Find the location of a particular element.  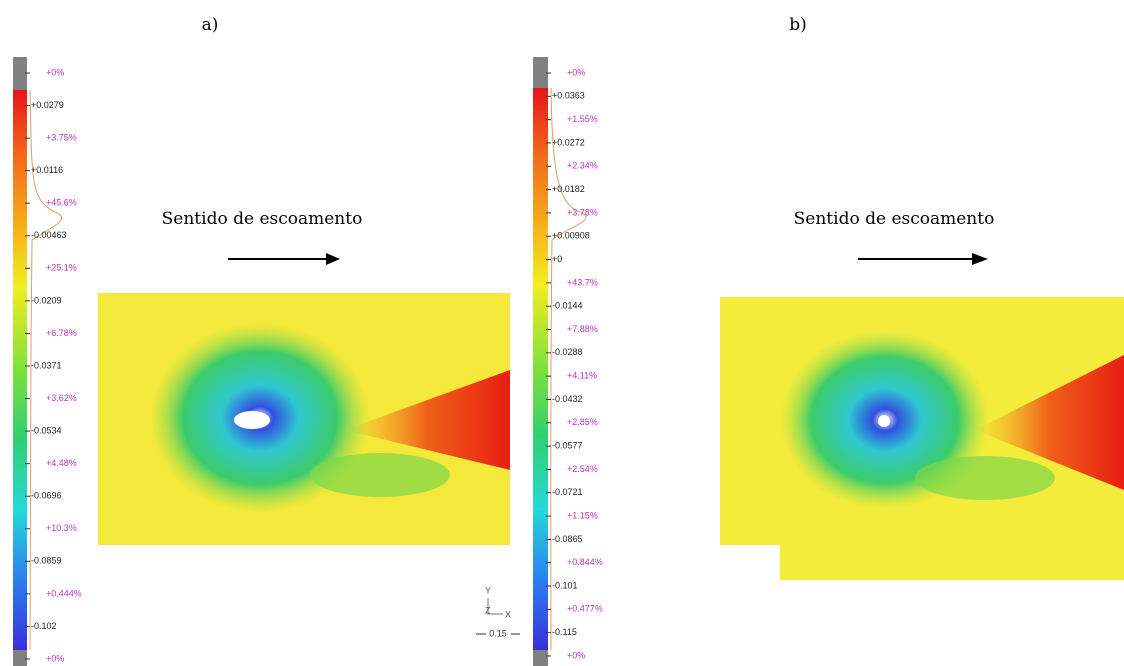

value-label: -0.0288 is located at coordinates (567, 352).